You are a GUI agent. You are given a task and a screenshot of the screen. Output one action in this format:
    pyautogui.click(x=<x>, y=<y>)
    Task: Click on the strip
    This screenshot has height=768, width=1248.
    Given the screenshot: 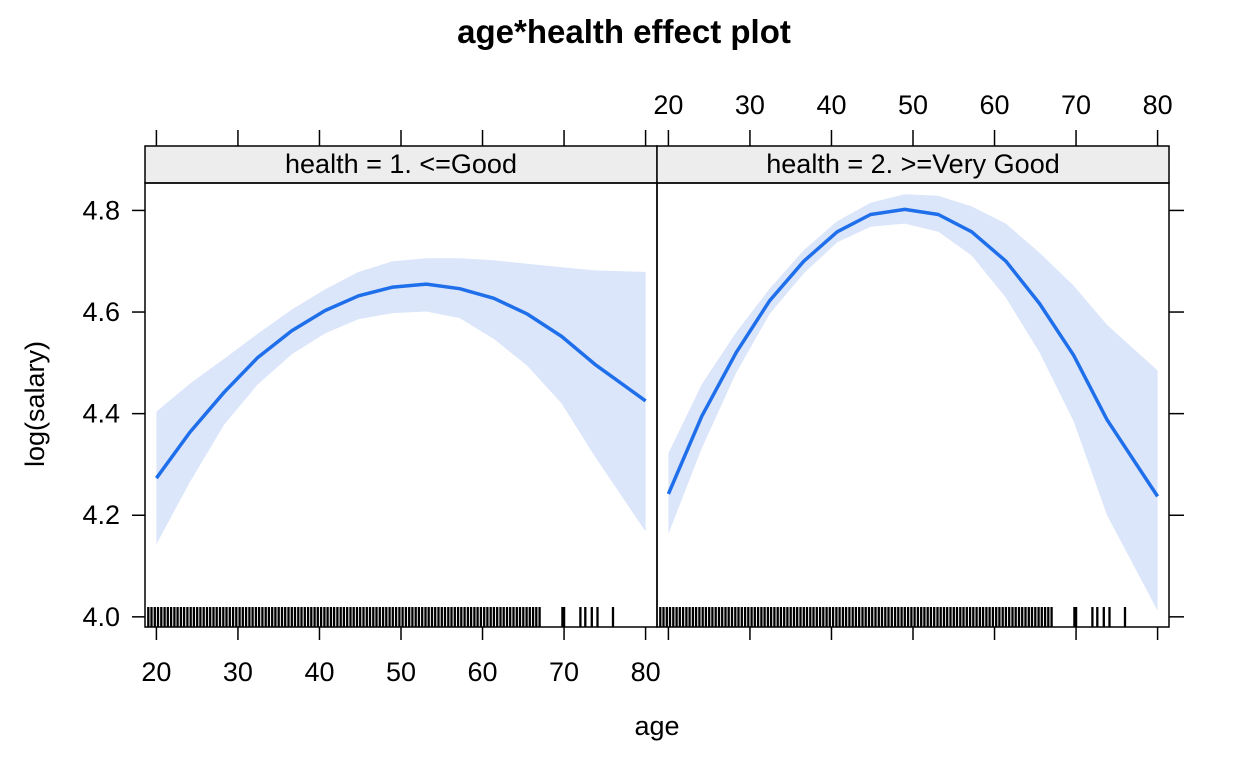 What is the action you would take?
    pyautogui.click(x=913, y=164)
    